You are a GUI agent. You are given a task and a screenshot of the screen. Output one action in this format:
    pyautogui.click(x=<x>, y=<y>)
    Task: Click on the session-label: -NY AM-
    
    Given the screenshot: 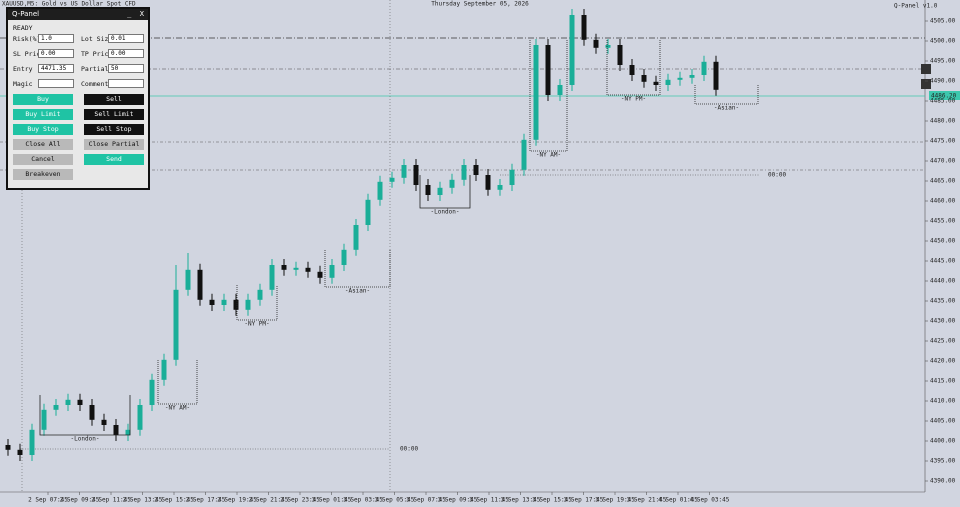 What is the action you would take?
    pyautogui.click(x=177, y=408)
    